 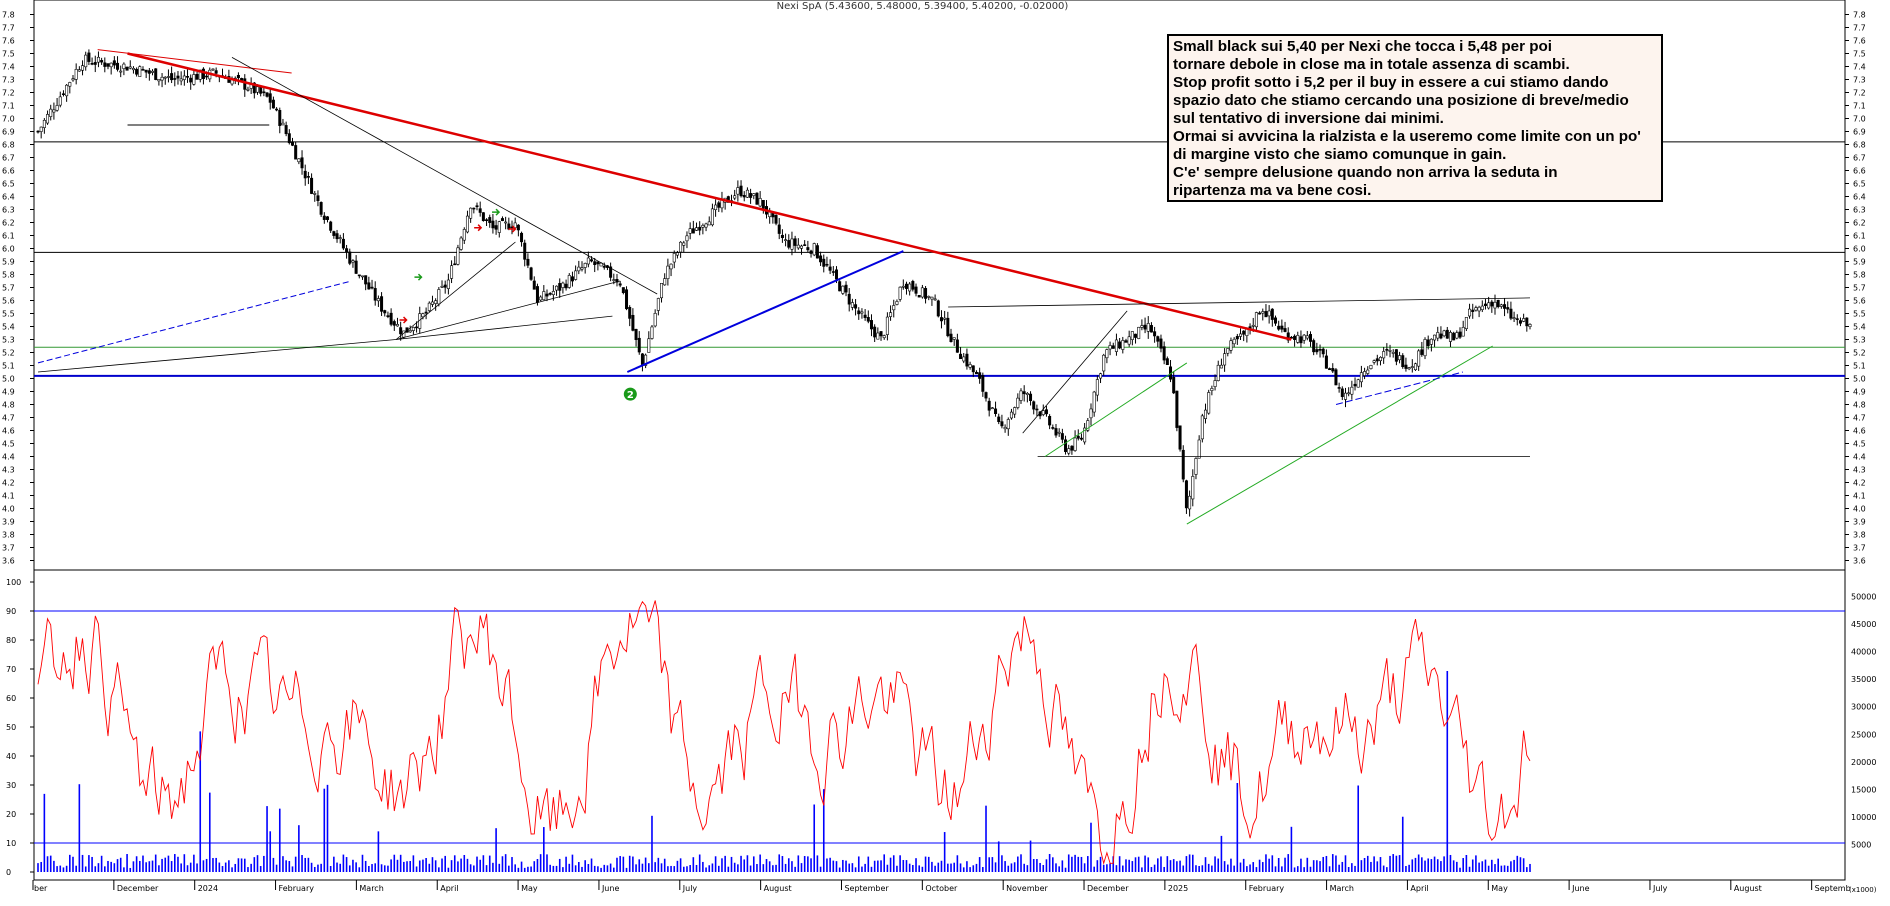 I want to click on y-tick-label-left: 3.6, so click(x=8, y=561).